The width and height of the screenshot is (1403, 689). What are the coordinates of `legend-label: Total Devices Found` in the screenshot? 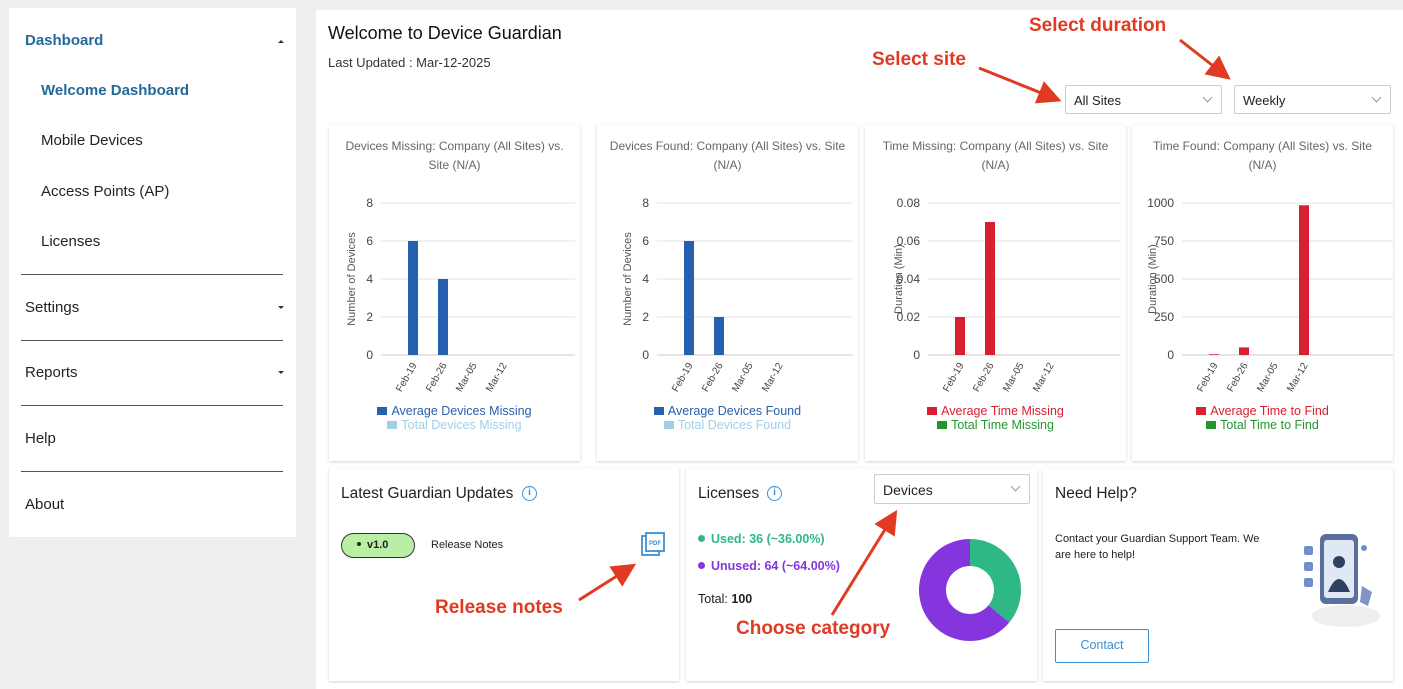 It's located at (734, 425).